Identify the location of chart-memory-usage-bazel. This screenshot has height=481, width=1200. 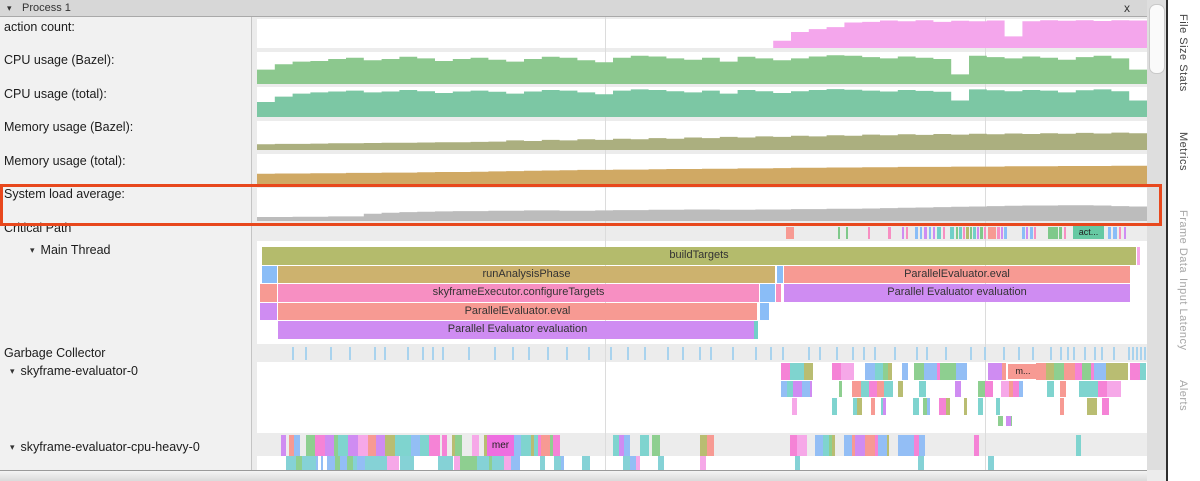
(702, 135).